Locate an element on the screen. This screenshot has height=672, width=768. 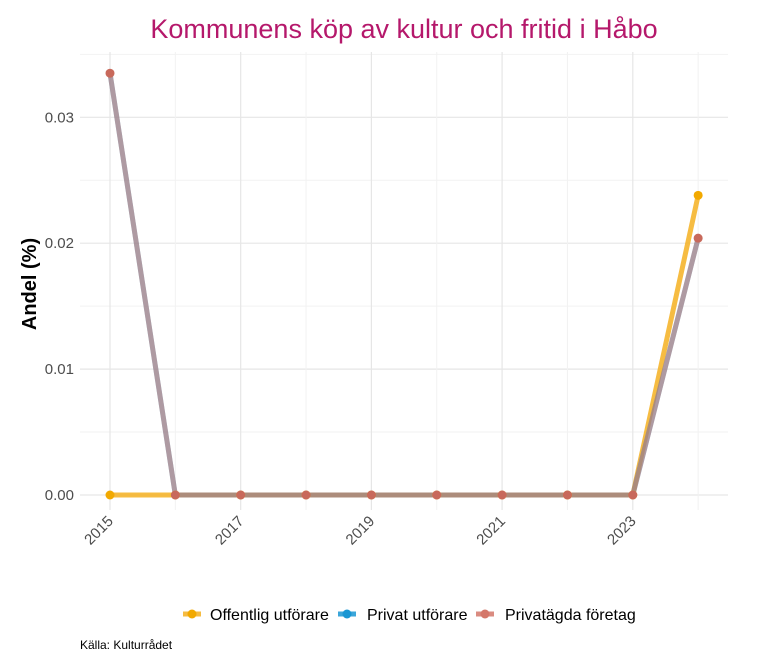
x-tick-label: 2017 is located at coordinates (230, 531).